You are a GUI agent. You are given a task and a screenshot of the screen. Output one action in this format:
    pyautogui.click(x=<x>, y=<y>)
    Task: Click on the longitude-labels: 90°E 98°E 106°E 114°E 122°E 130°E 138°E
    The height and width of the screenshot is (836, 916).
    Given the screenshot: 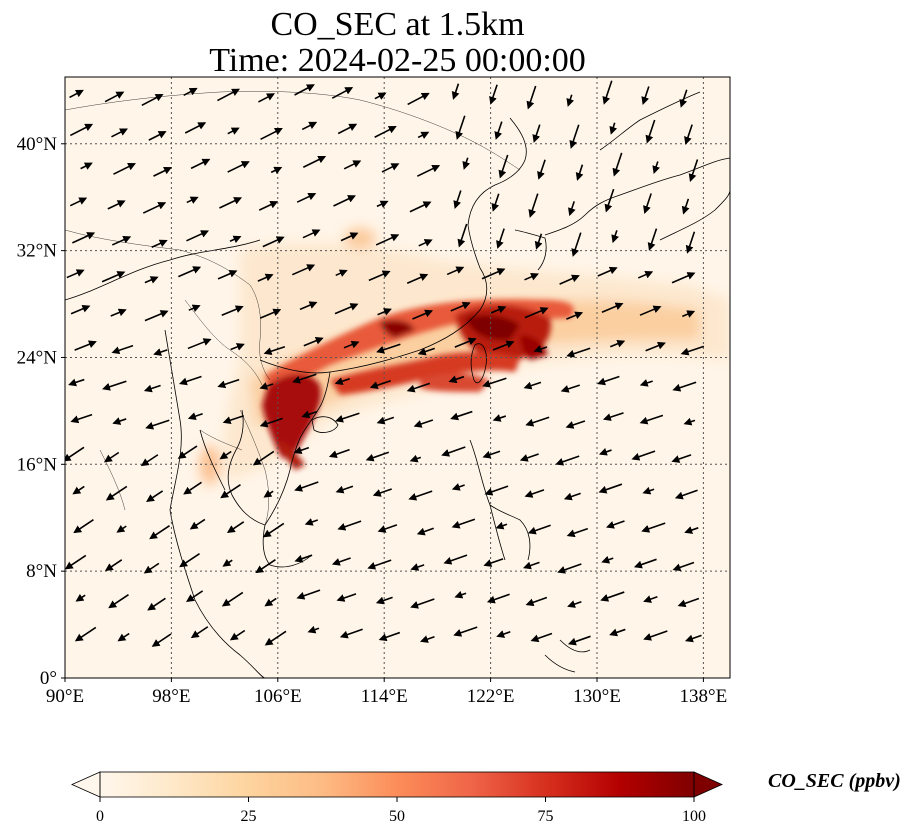 What is the action you would take?
    pyautogui.click(x=386, y=692)
    